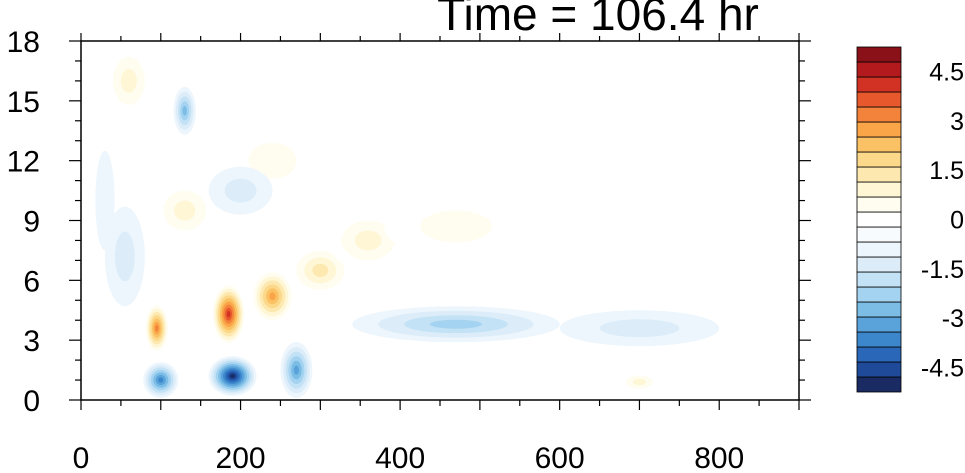  Describe the element at coordinates (31, 281) in the screenshot. I see `y-tick-label: 6` at that location.